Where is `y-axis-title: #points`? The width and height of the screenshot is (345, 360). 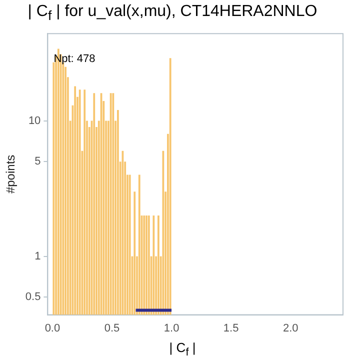
y-axis-title: #points is located at coordinates (11, 174).